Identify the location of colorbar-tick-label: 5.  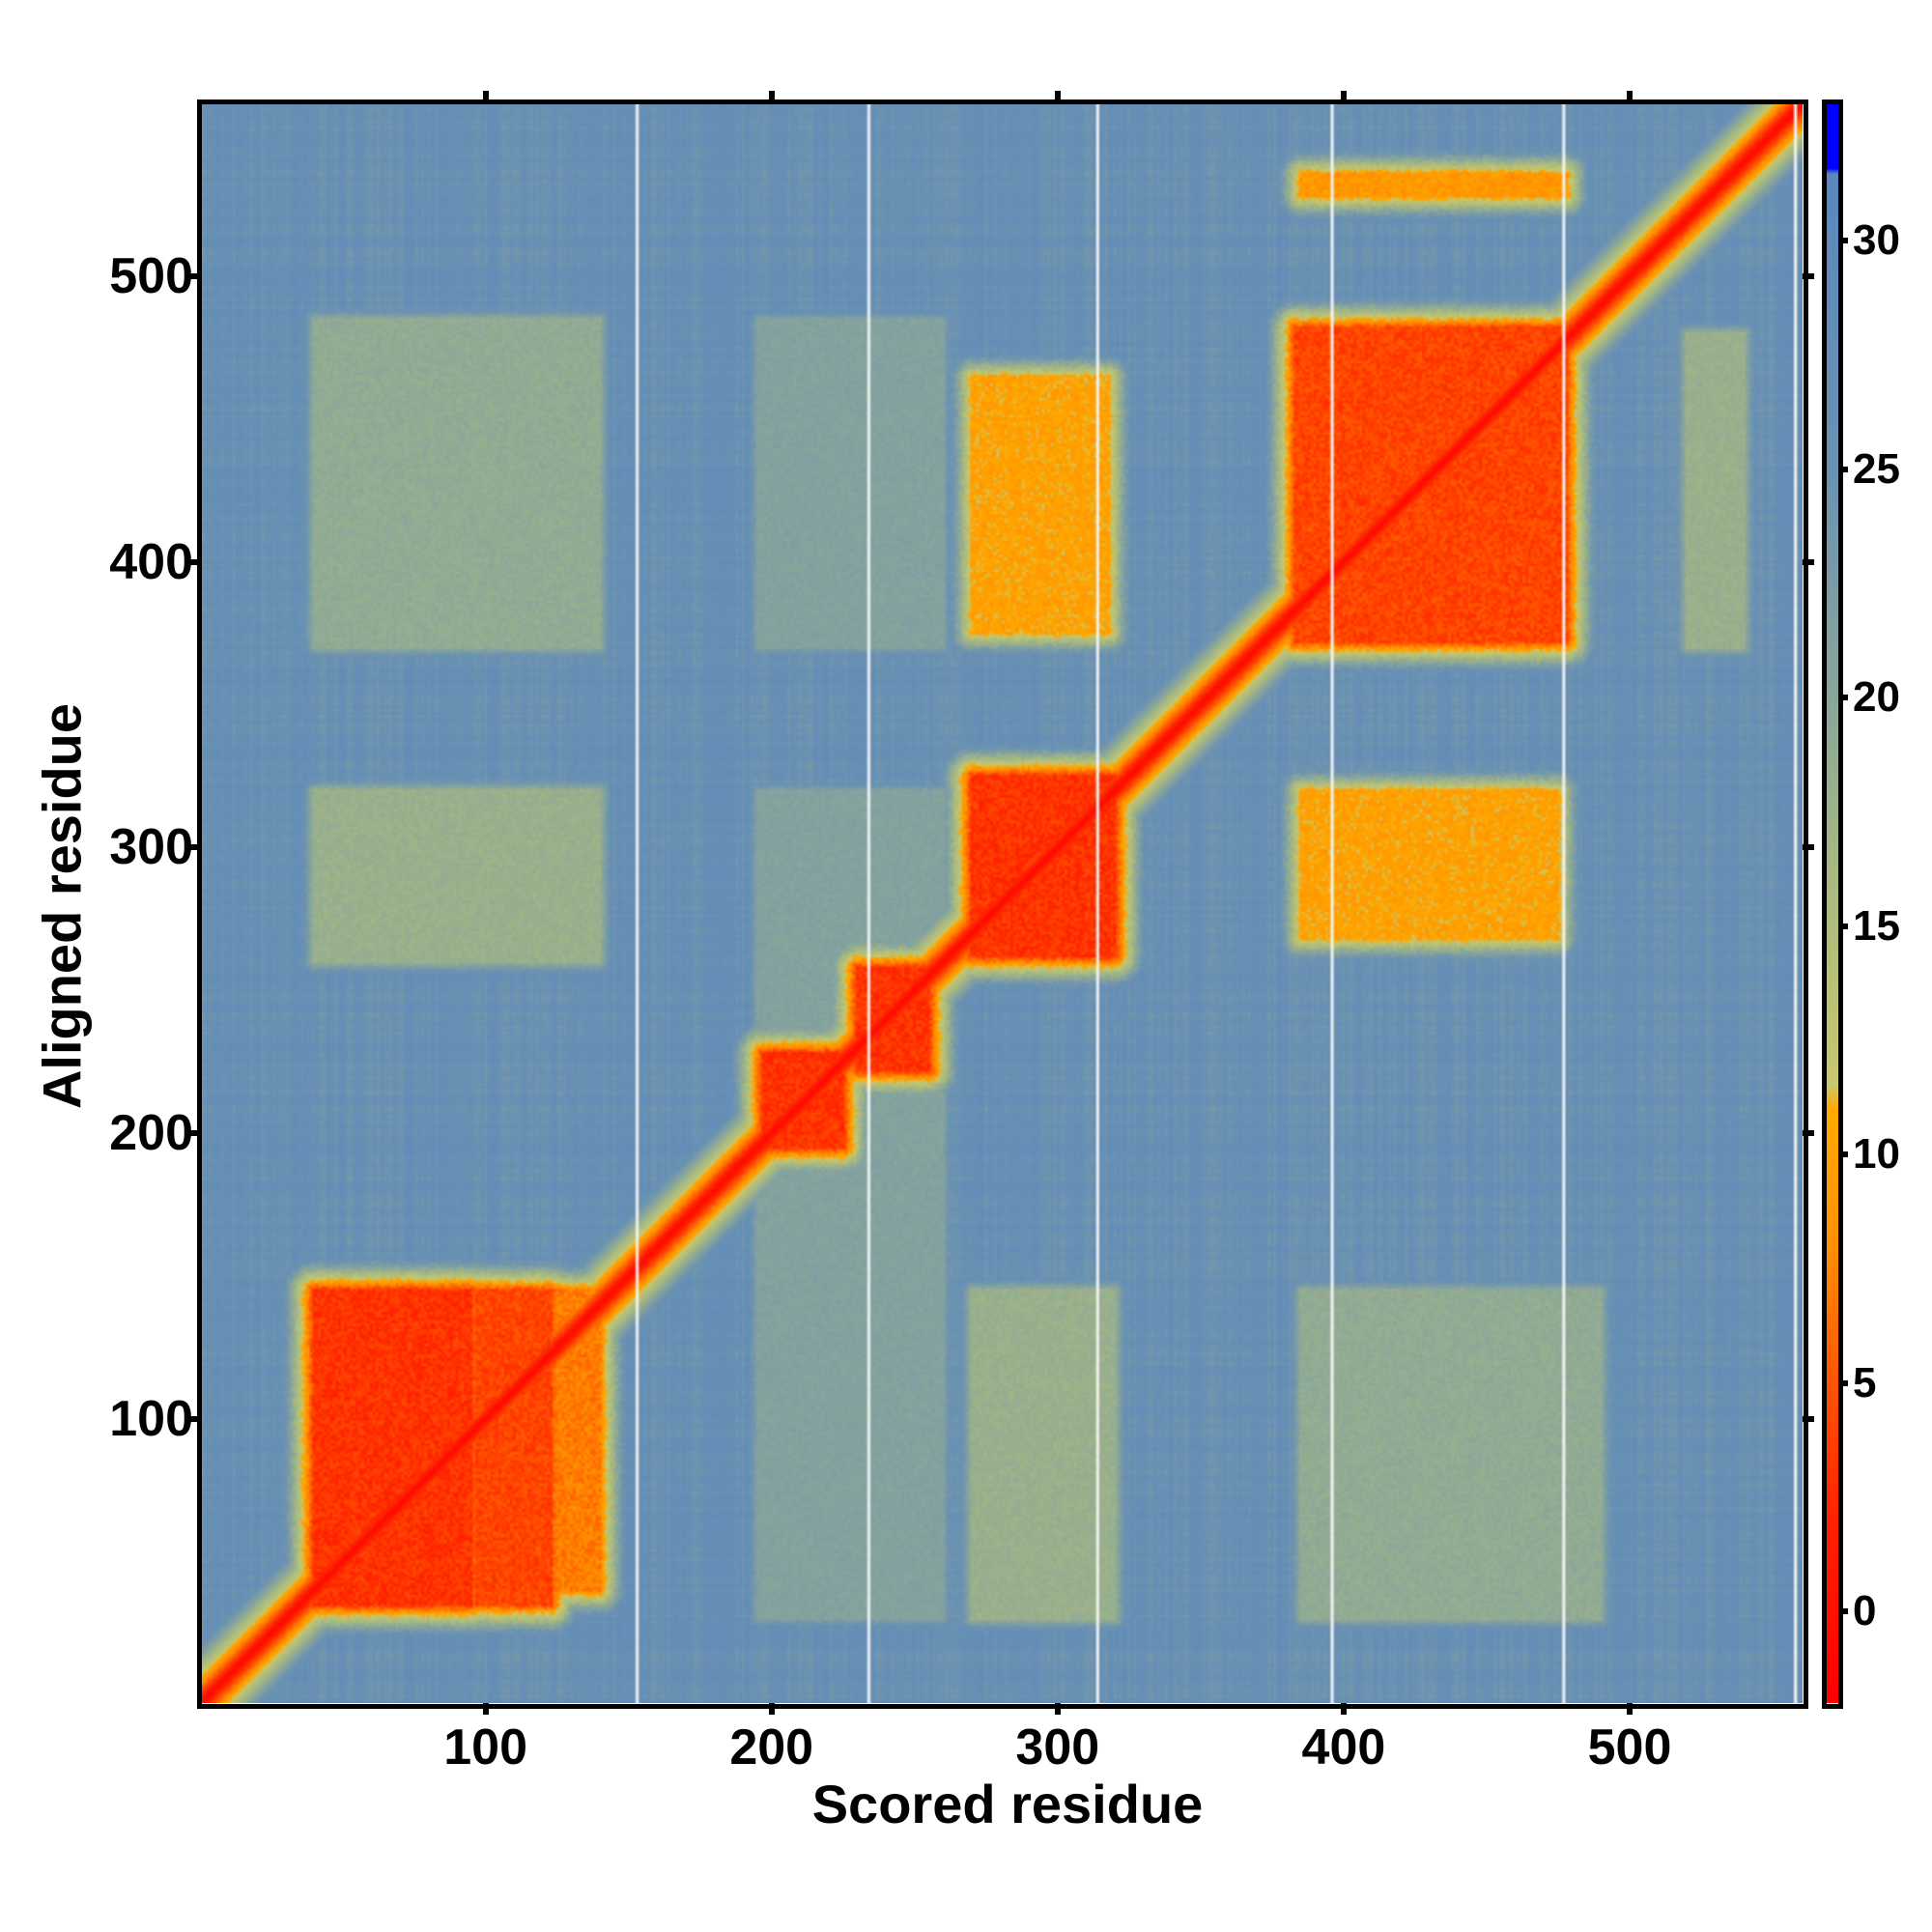
(1865, 1382).